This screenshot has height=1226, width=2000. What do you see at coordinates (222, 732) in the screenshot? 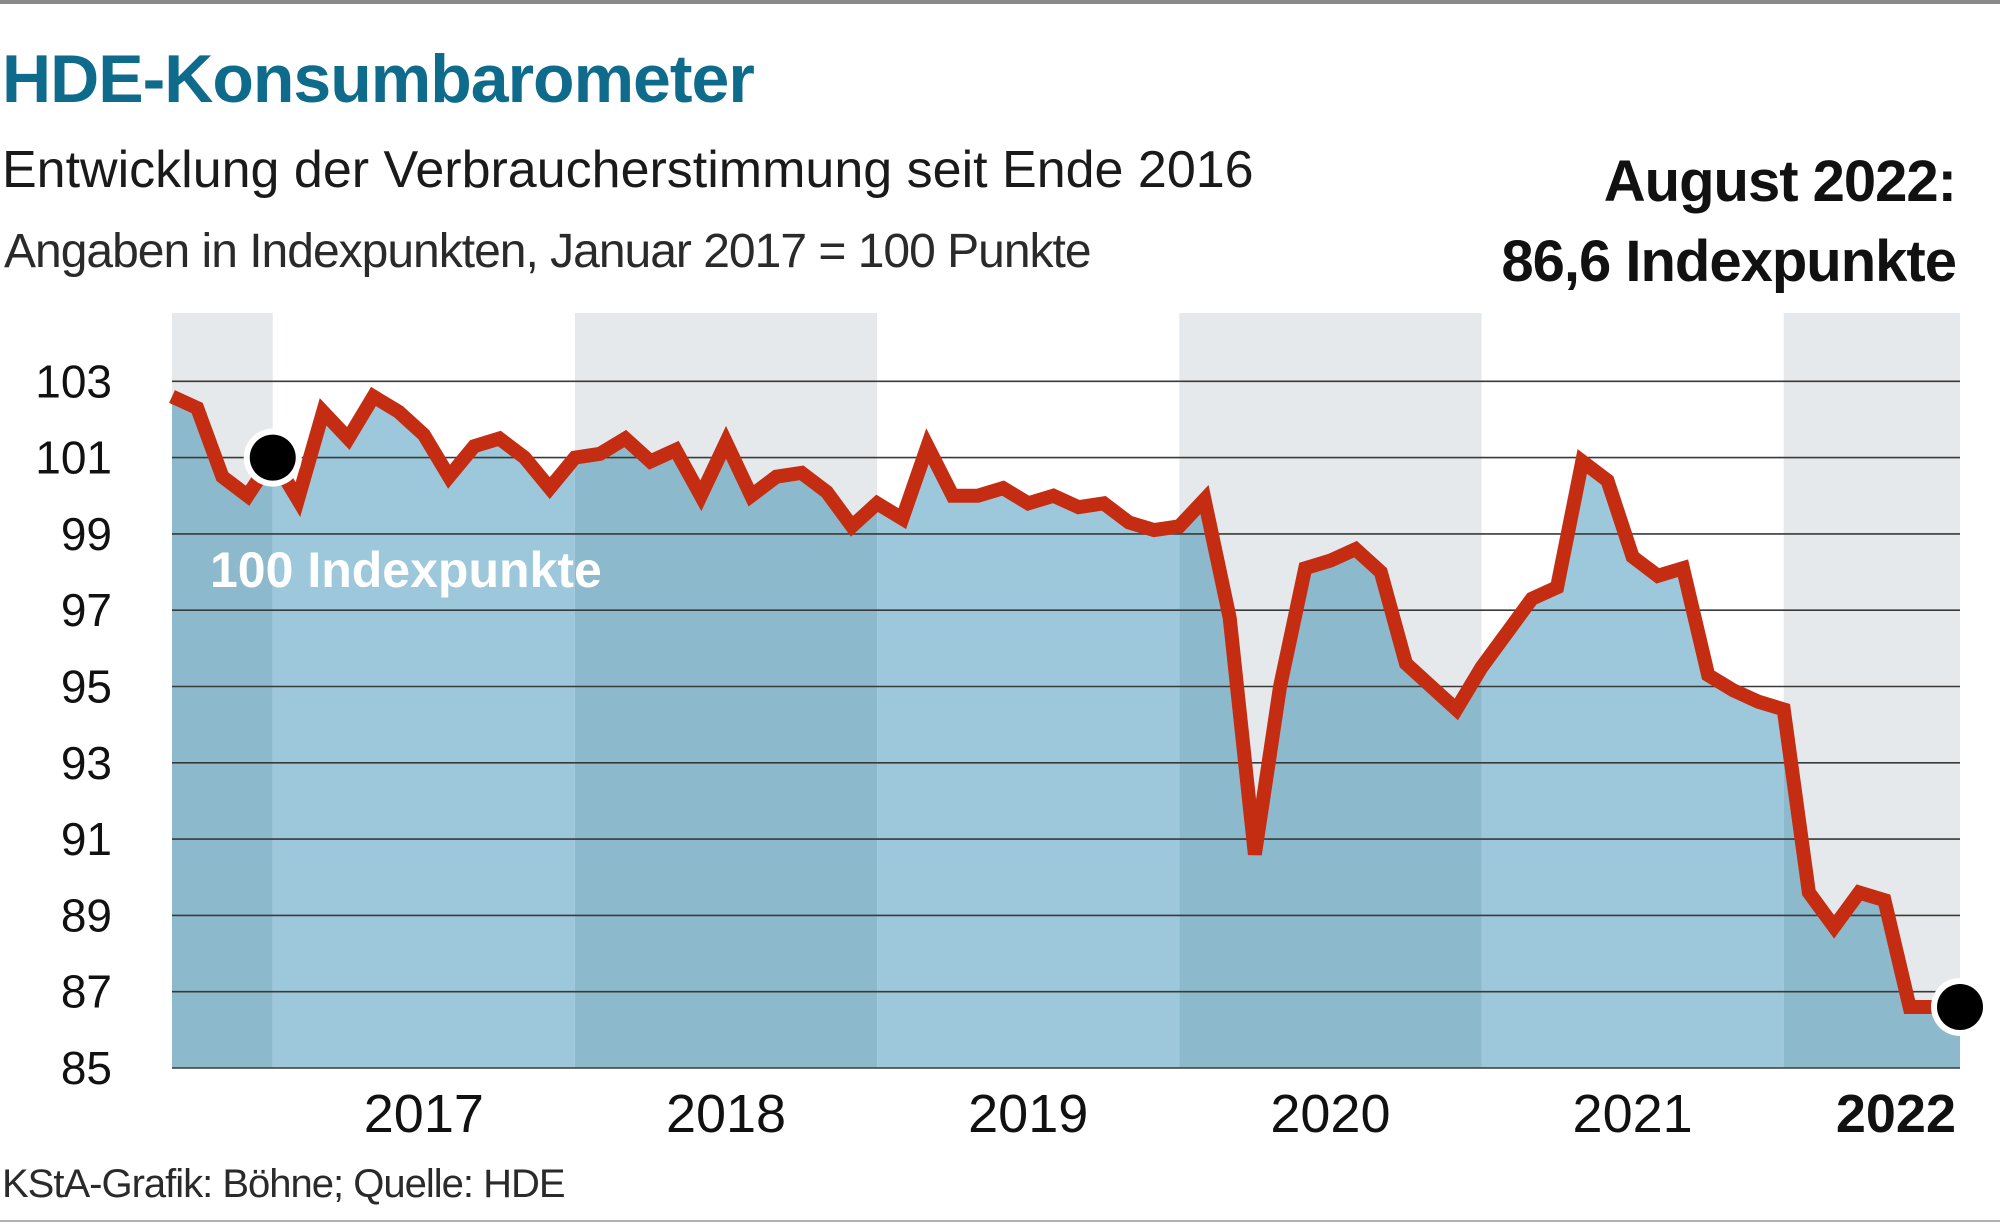
I see `area-fill-2016` at bounding box center [222, 732].